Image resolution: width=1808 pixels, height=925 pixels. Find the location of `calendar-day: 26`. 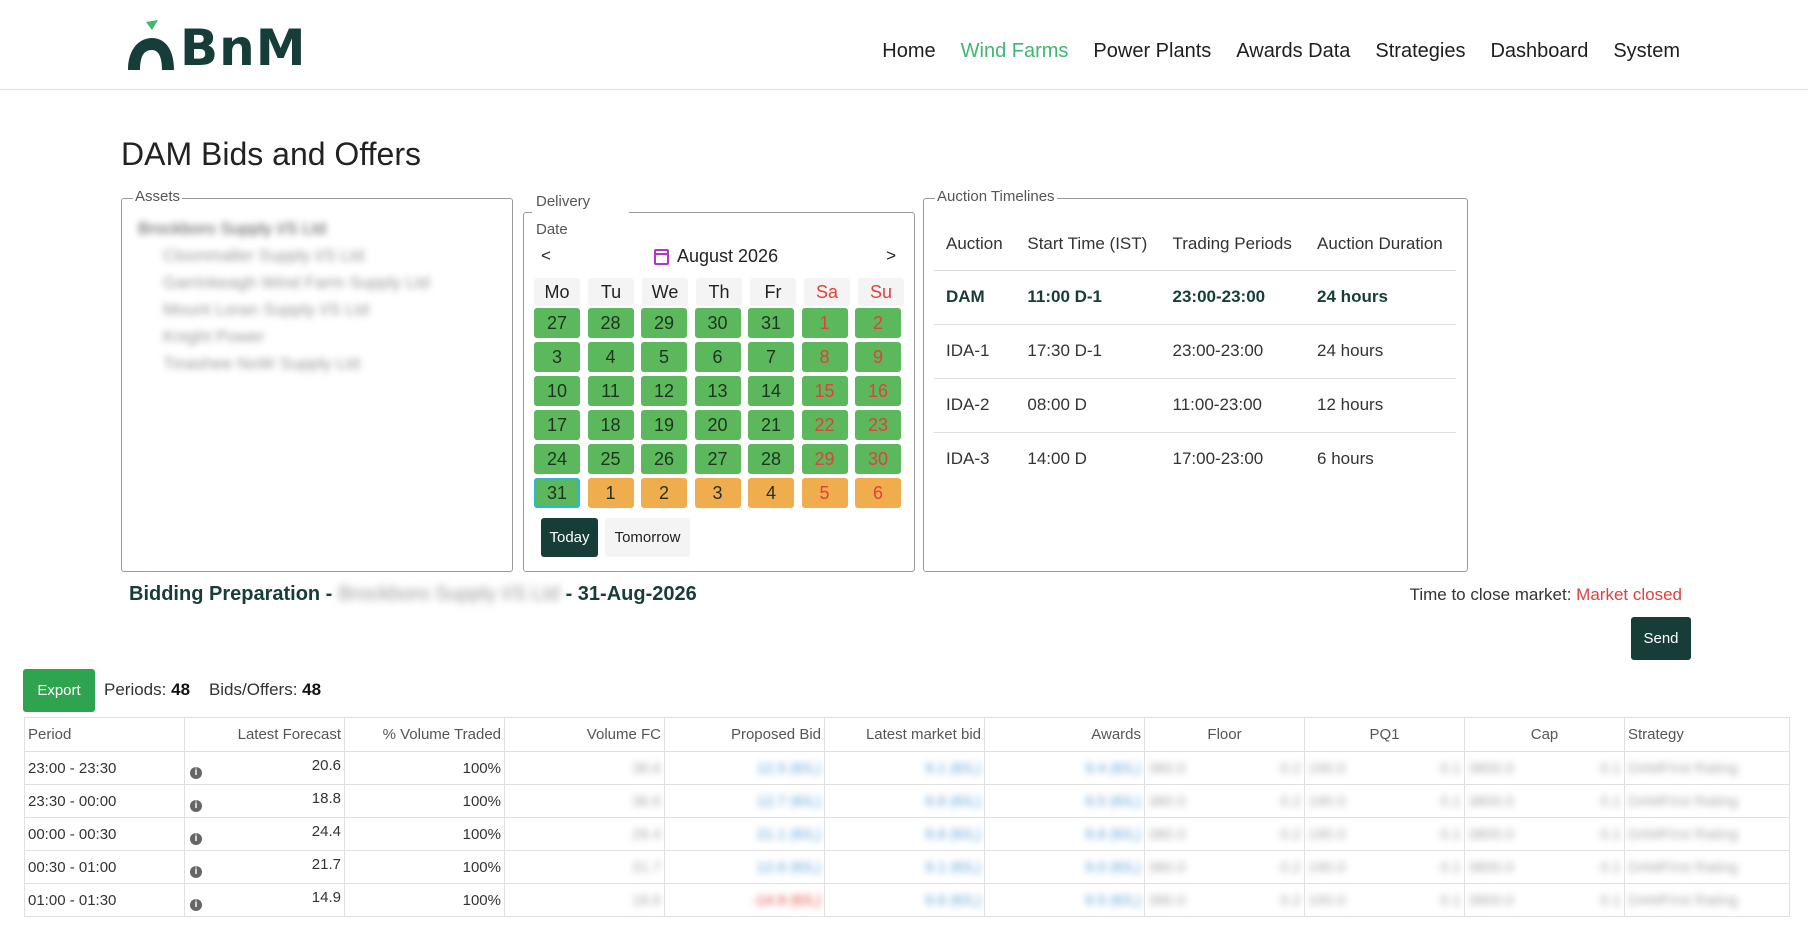

calendar-day: 26 is located at coordinates (664, 459).